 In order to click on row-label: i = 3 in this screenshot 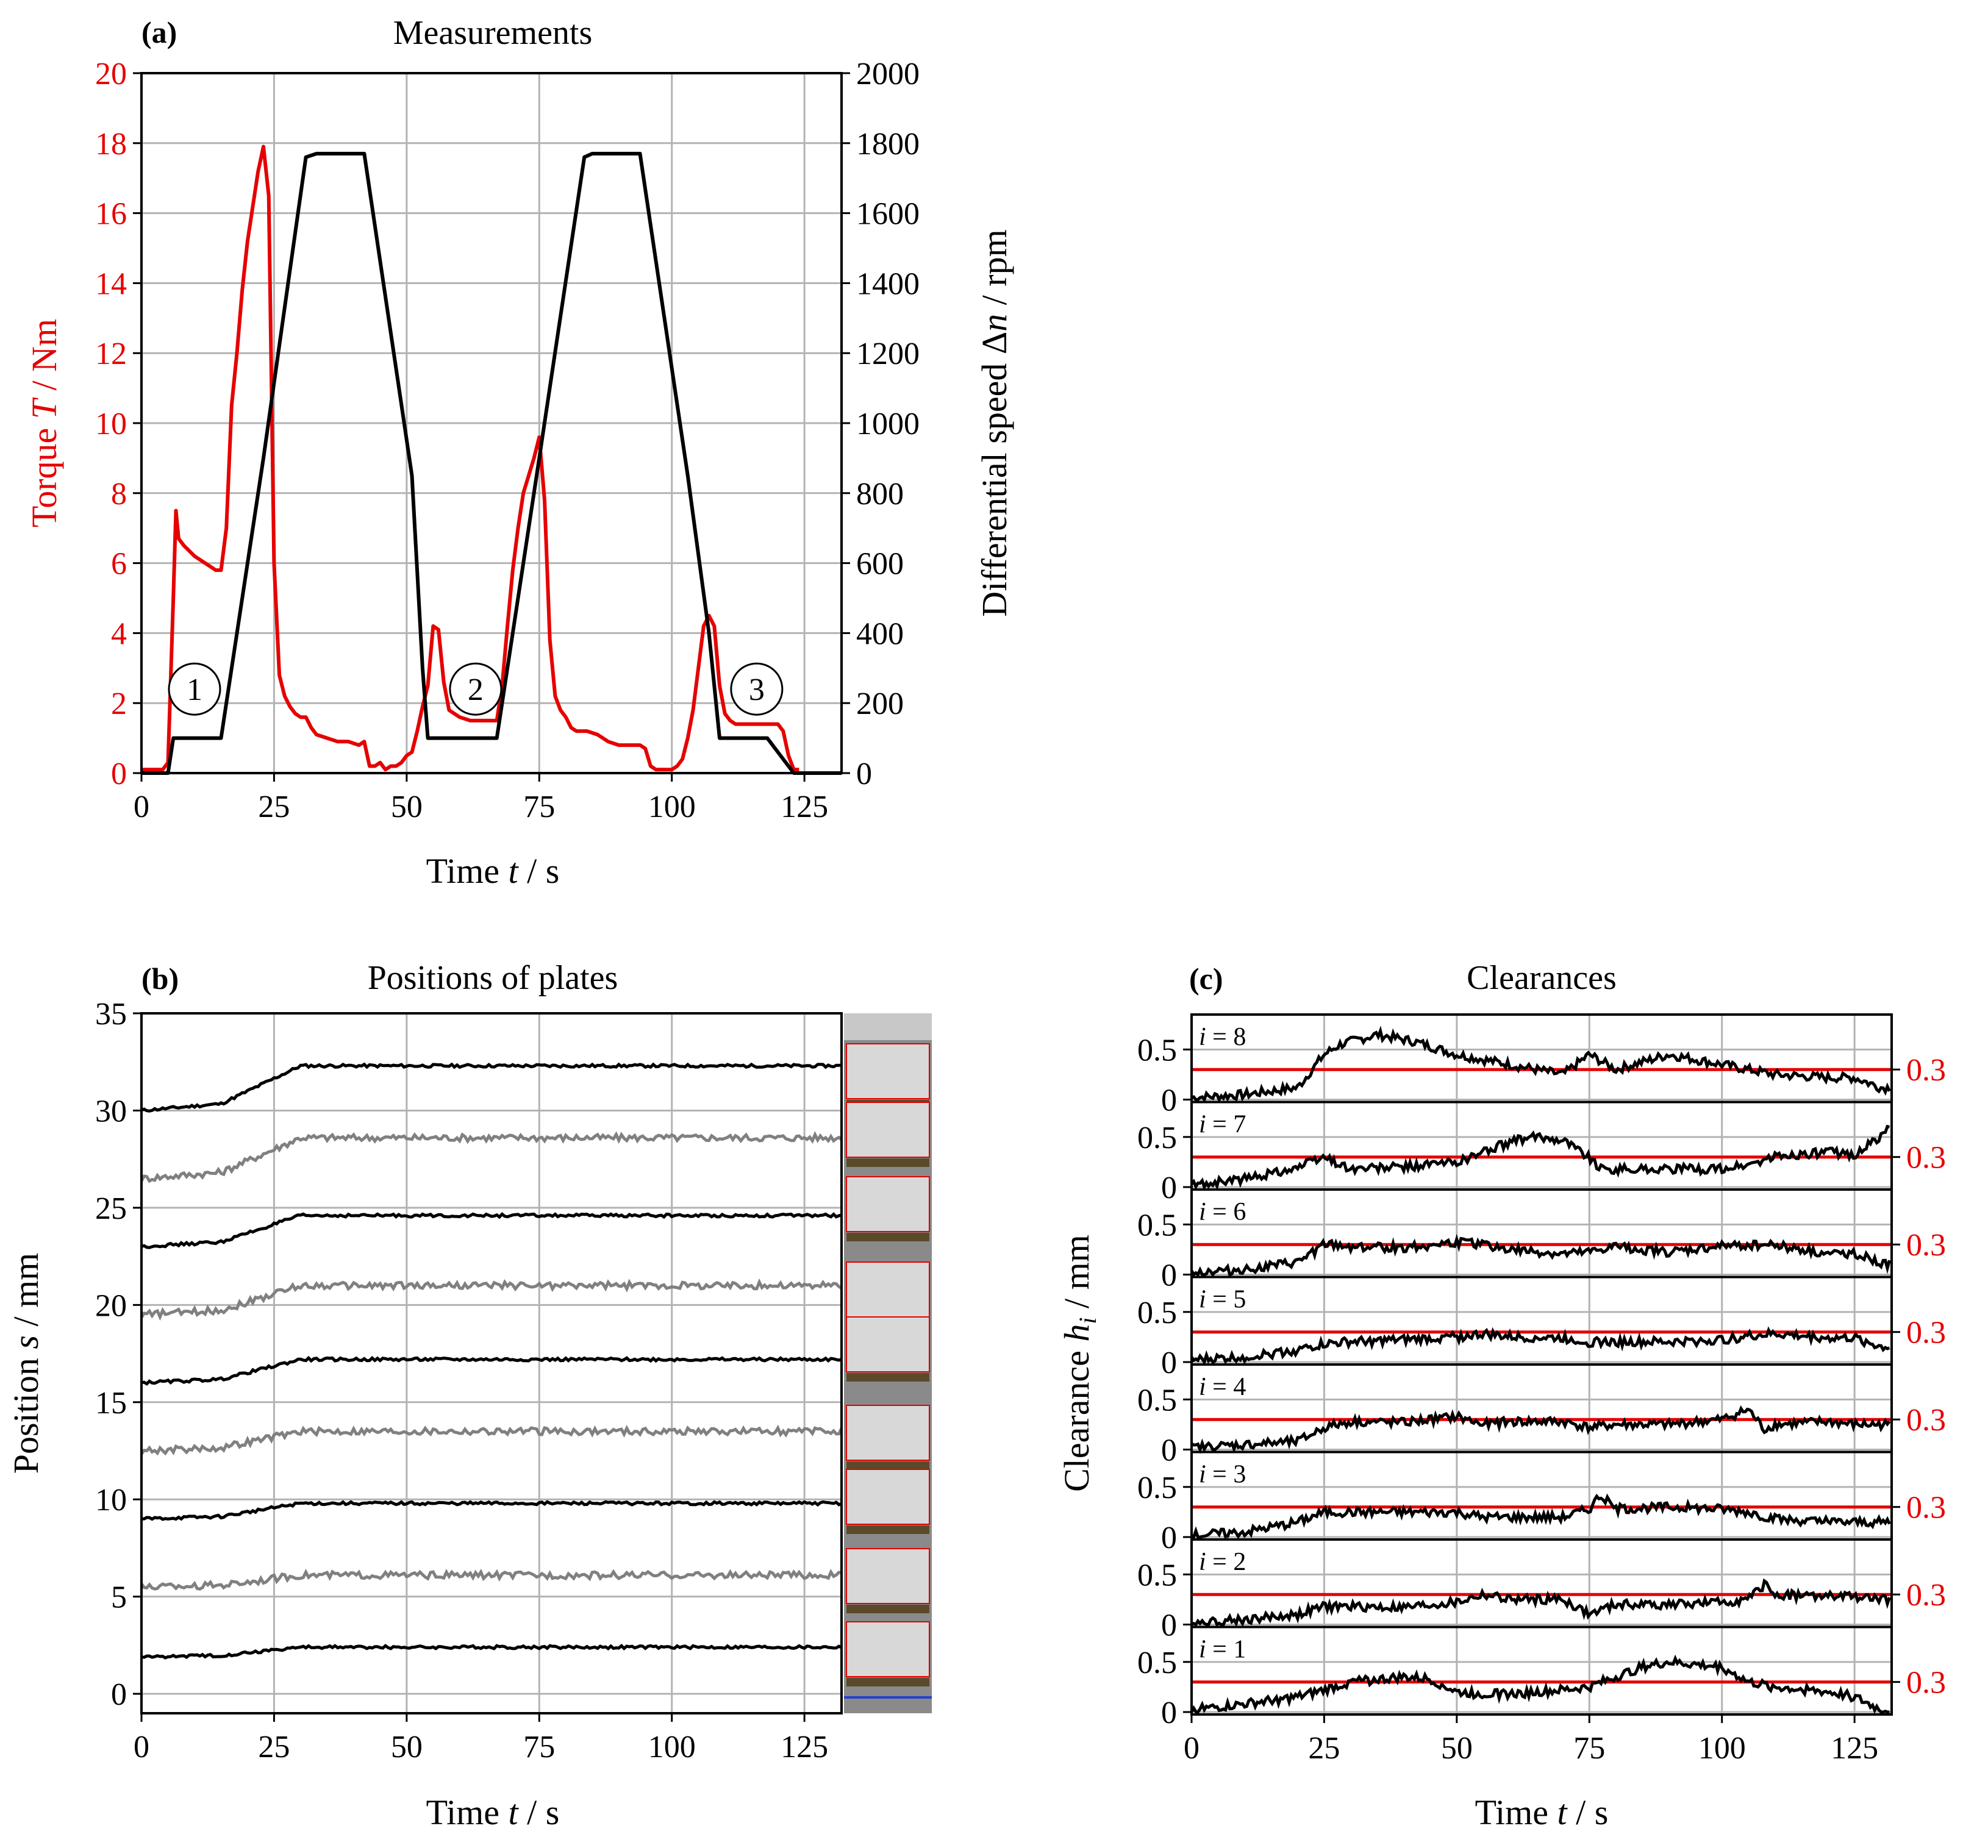, I will do `click(1222, 1475)`.